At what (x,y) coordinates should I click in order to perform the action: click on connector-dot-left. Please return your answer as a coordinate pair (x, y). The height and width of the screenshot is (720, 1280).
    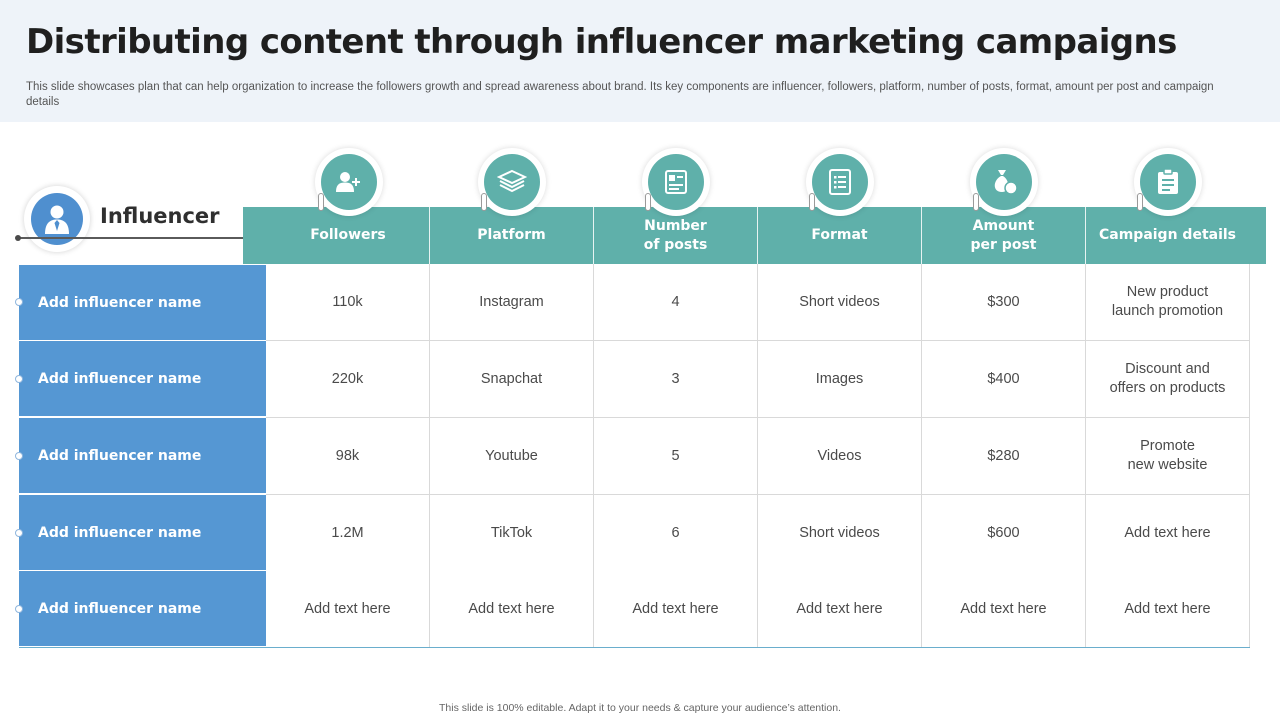
    Looking at the image, I should click on (18, 238).